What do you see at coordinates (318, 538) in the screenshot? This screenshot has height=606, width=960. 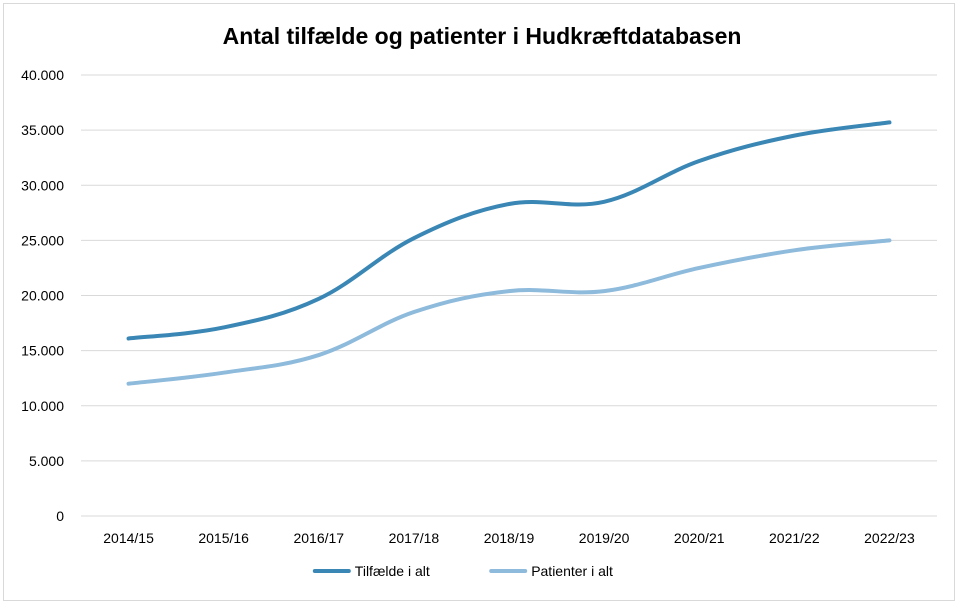 I see `x-tick-label: 2016/17` at bounding box center [318, 538].